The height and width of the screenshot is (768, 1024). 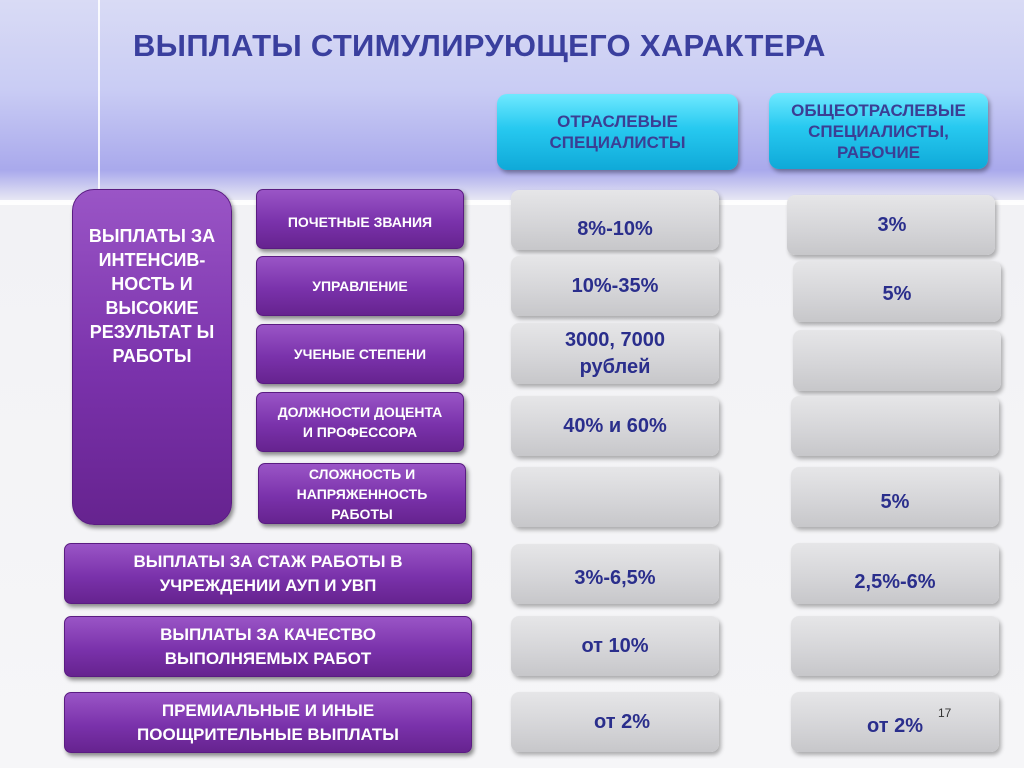 What do you see at coordinates (895, 497) in the screenshot?
I see `general-value-complexity: 5%` at bounding box center [895, 497].